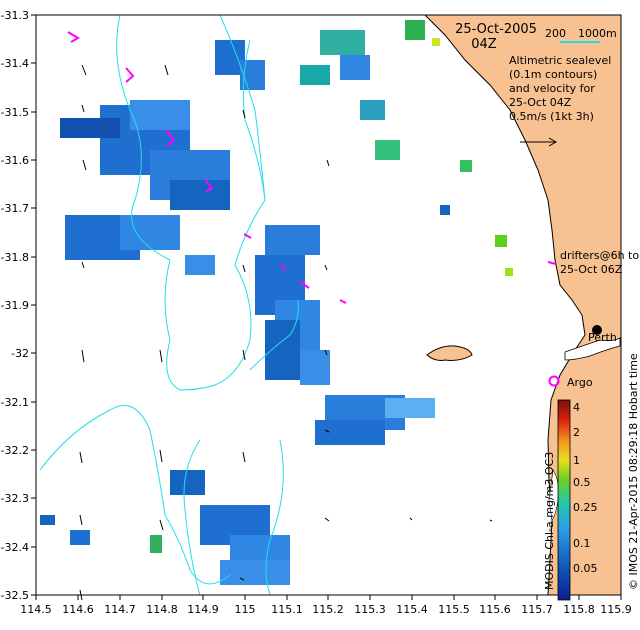  I want to click on x-tick-label: 115, so click(245, 609).